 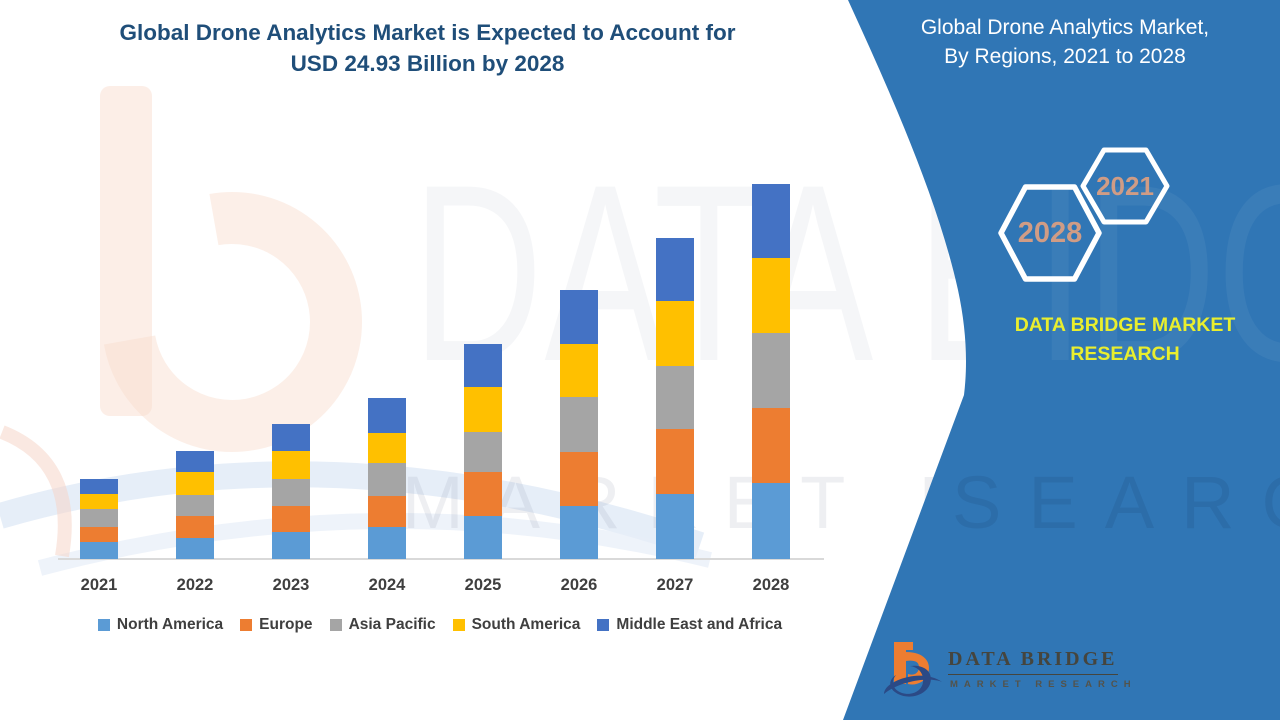 What do you see at coordinates (579, 478) in the screenshot?
I see `bar-segment-2026-europe` at bounding box center [579, 478].